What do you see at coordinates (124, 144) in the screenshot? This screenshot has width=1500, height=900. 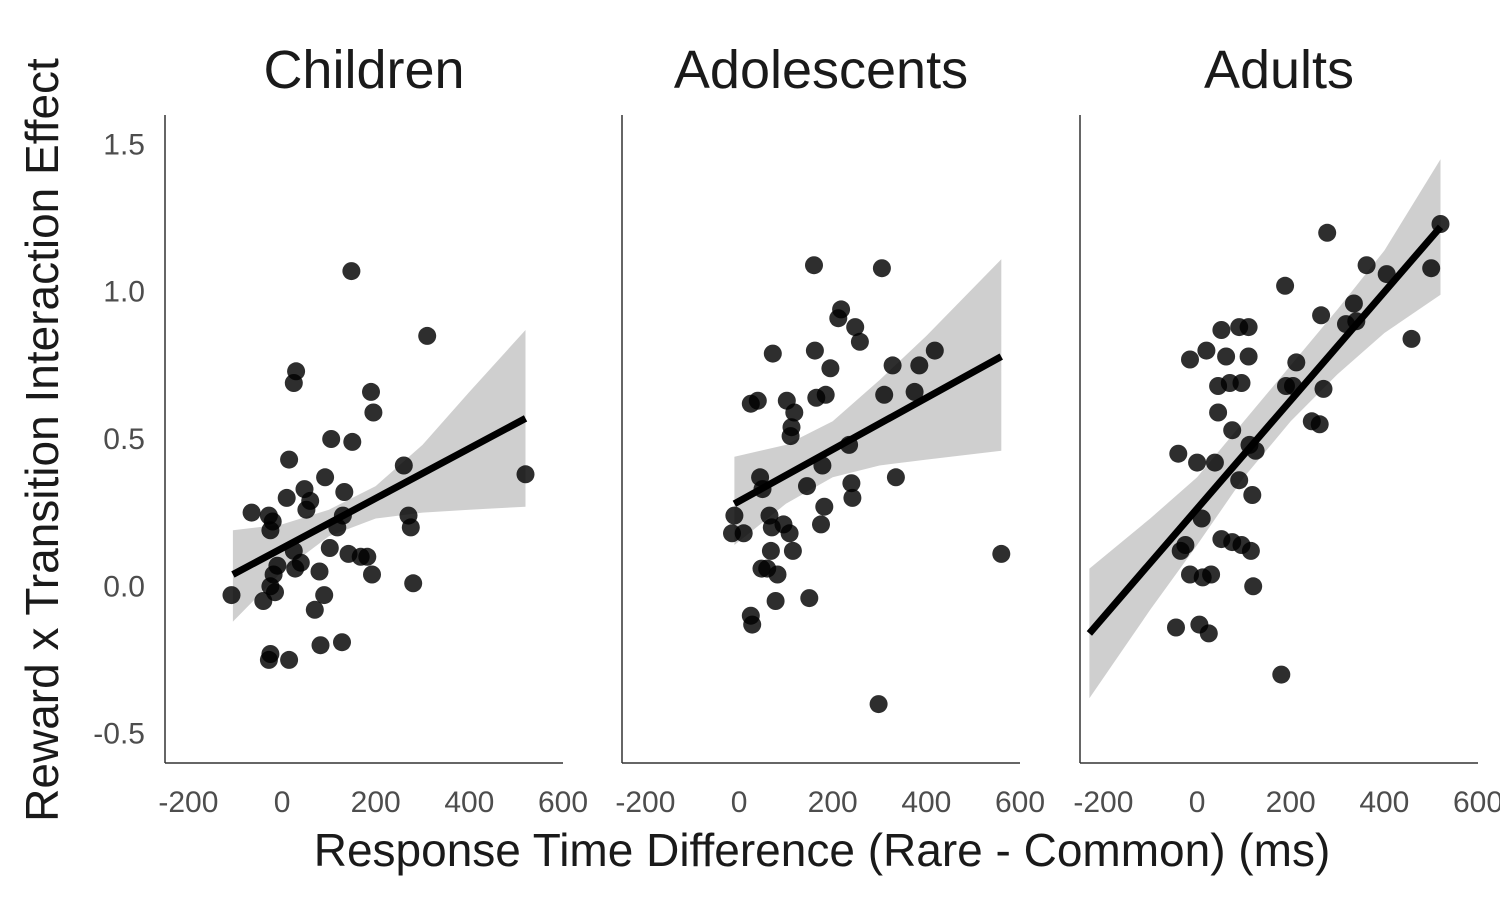 I see `y-tick-label: 1.5` at bounding box center [124, 144].